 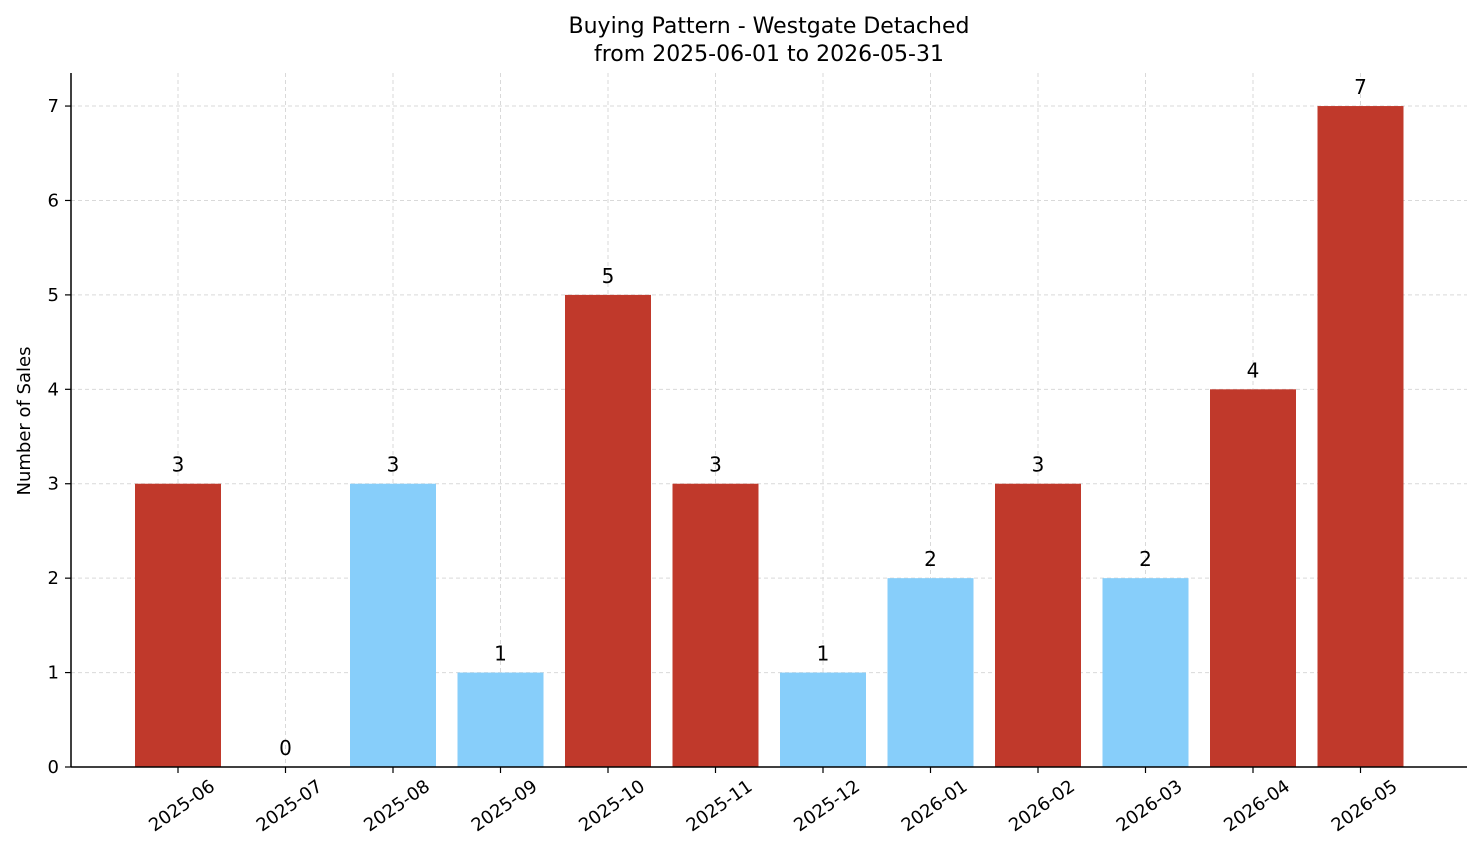 I want to click on chart-subtitle: from 2025-06-01 to 2026-05-31, so click(x=769, y=54).